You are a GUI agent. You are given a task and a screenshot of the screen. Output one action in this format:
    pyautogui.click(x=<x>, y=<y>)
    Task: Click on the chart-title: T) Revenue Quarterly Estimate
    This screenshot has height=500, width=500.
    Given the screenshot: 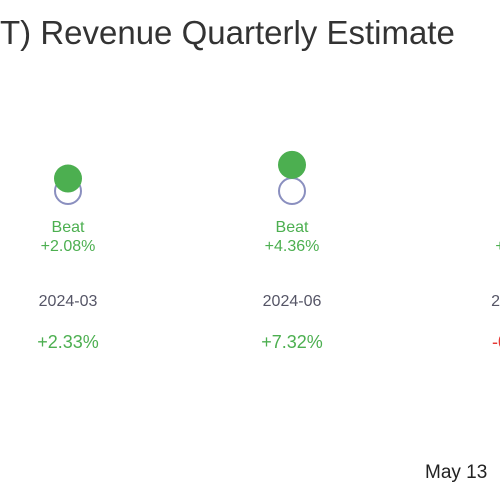 What is the action you would take?
    pyautogui.click(x=227, y=32)
    